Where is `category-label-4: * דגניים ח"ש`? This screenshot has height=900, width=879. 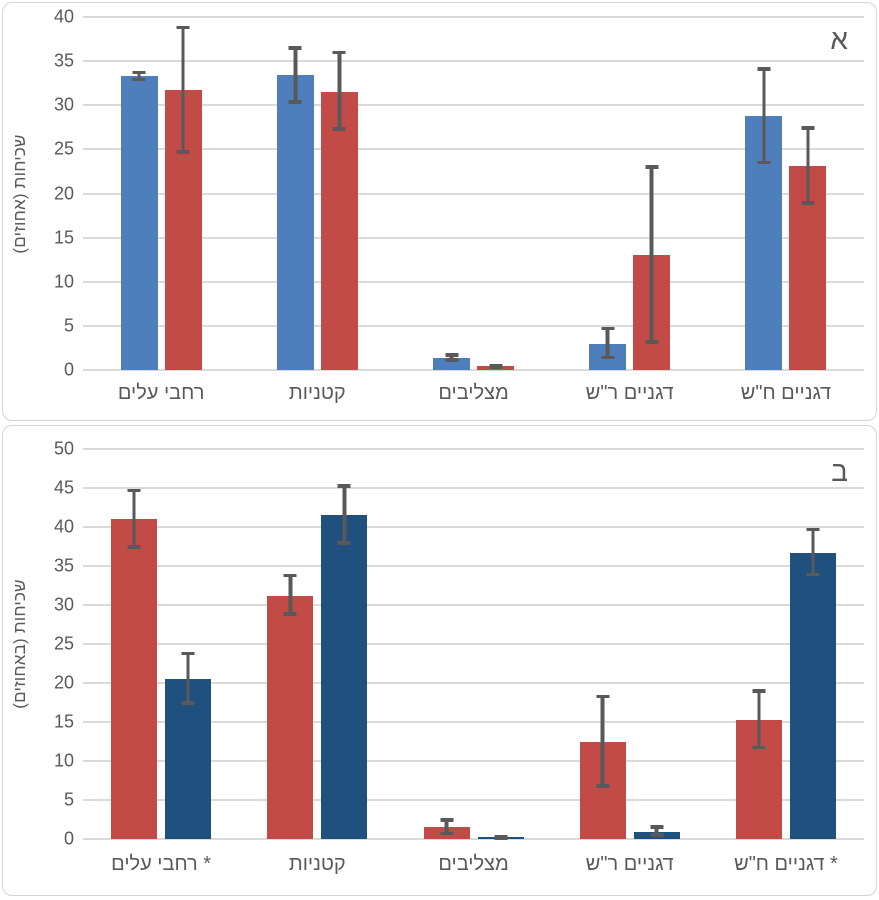
category-label-4: * דגניים ח"ש is located at coordinates (786, 863).